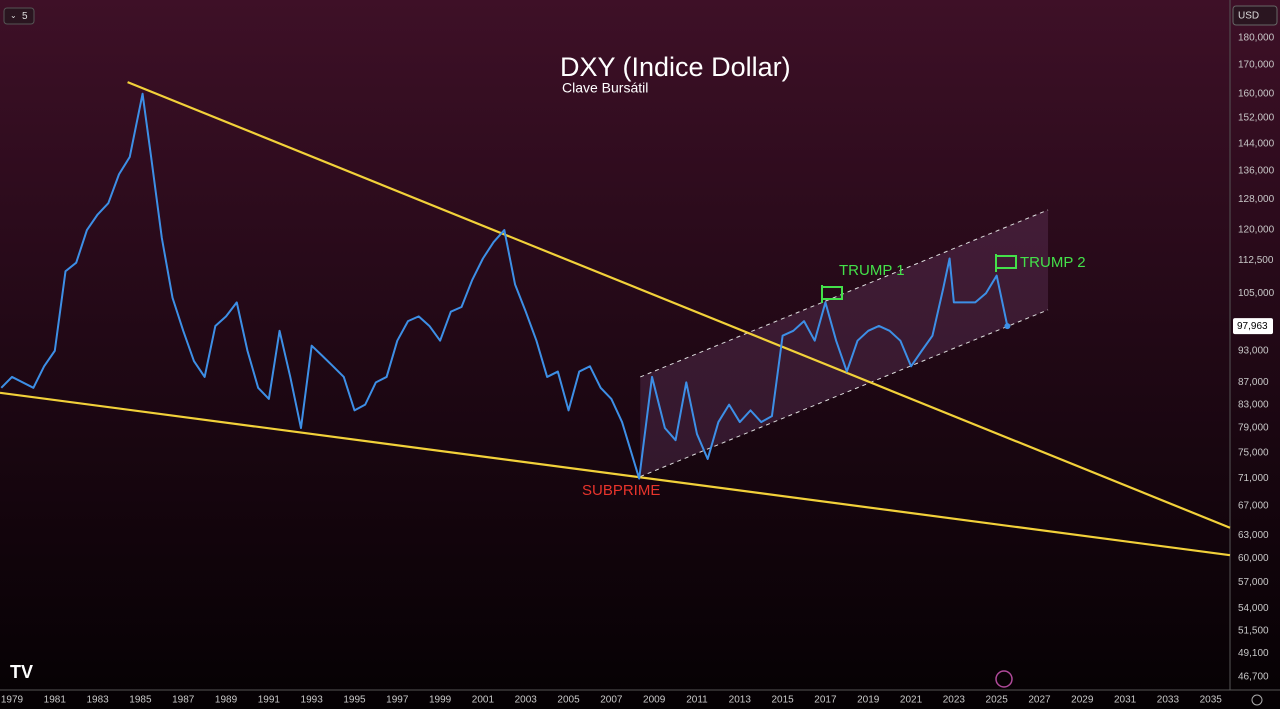 This screenshot has width=1280, height=709. Describe the element at coordinates (25, 16) in the screenshot. I see `interval: 5` at that location.